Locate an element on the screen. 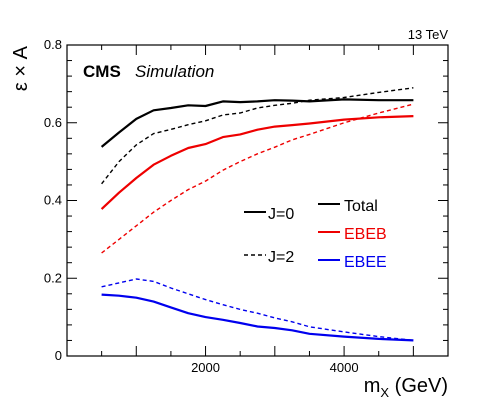 This screenshot has width=498, height=410. top-right-label: 13 TeV is located at coordinates (428, 34).